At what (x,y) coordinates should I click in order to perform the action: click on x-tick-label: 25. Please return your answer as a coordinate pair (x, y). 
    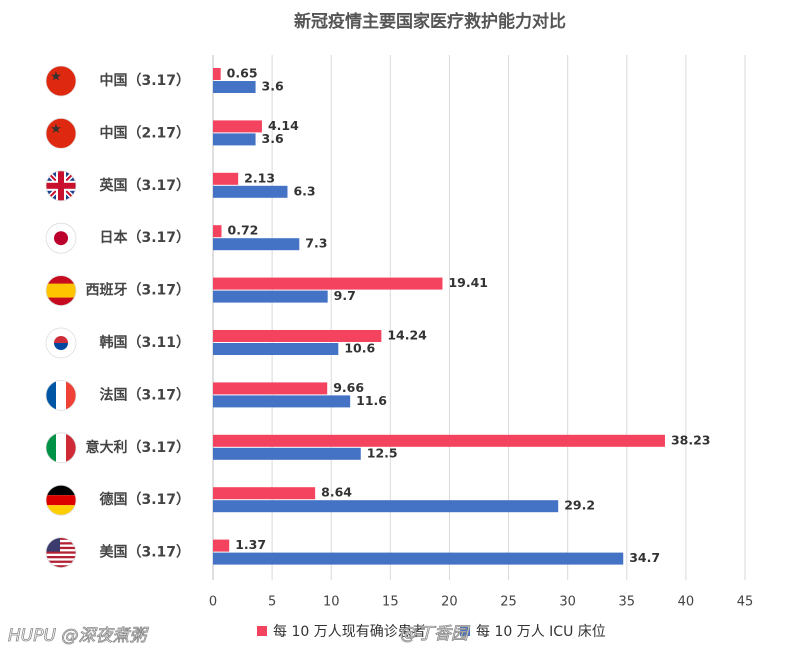
    Looking at the image, I should click on (508, 602).